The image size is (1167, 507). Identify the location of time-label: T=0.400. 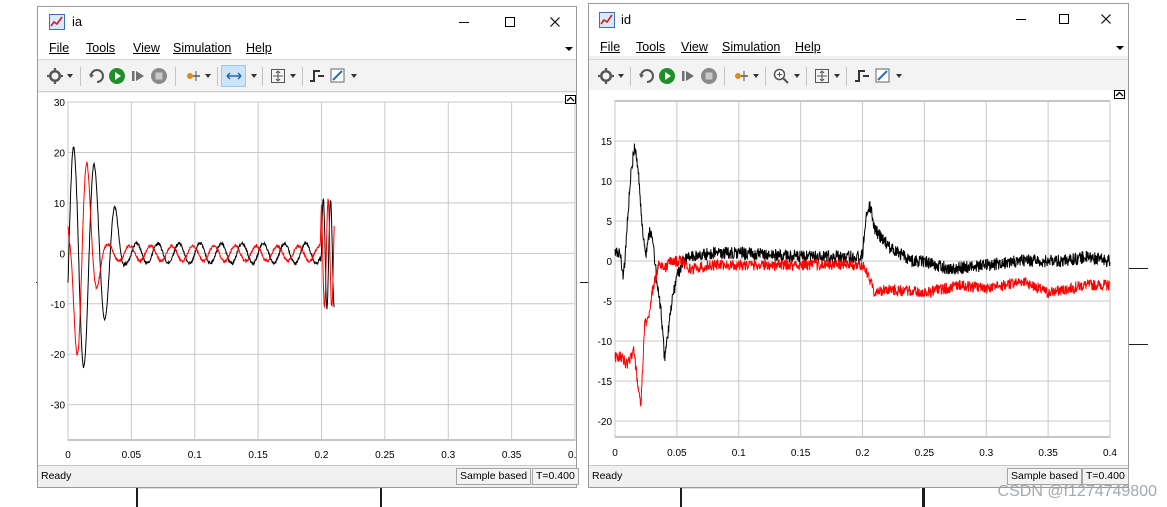
(555, 476).